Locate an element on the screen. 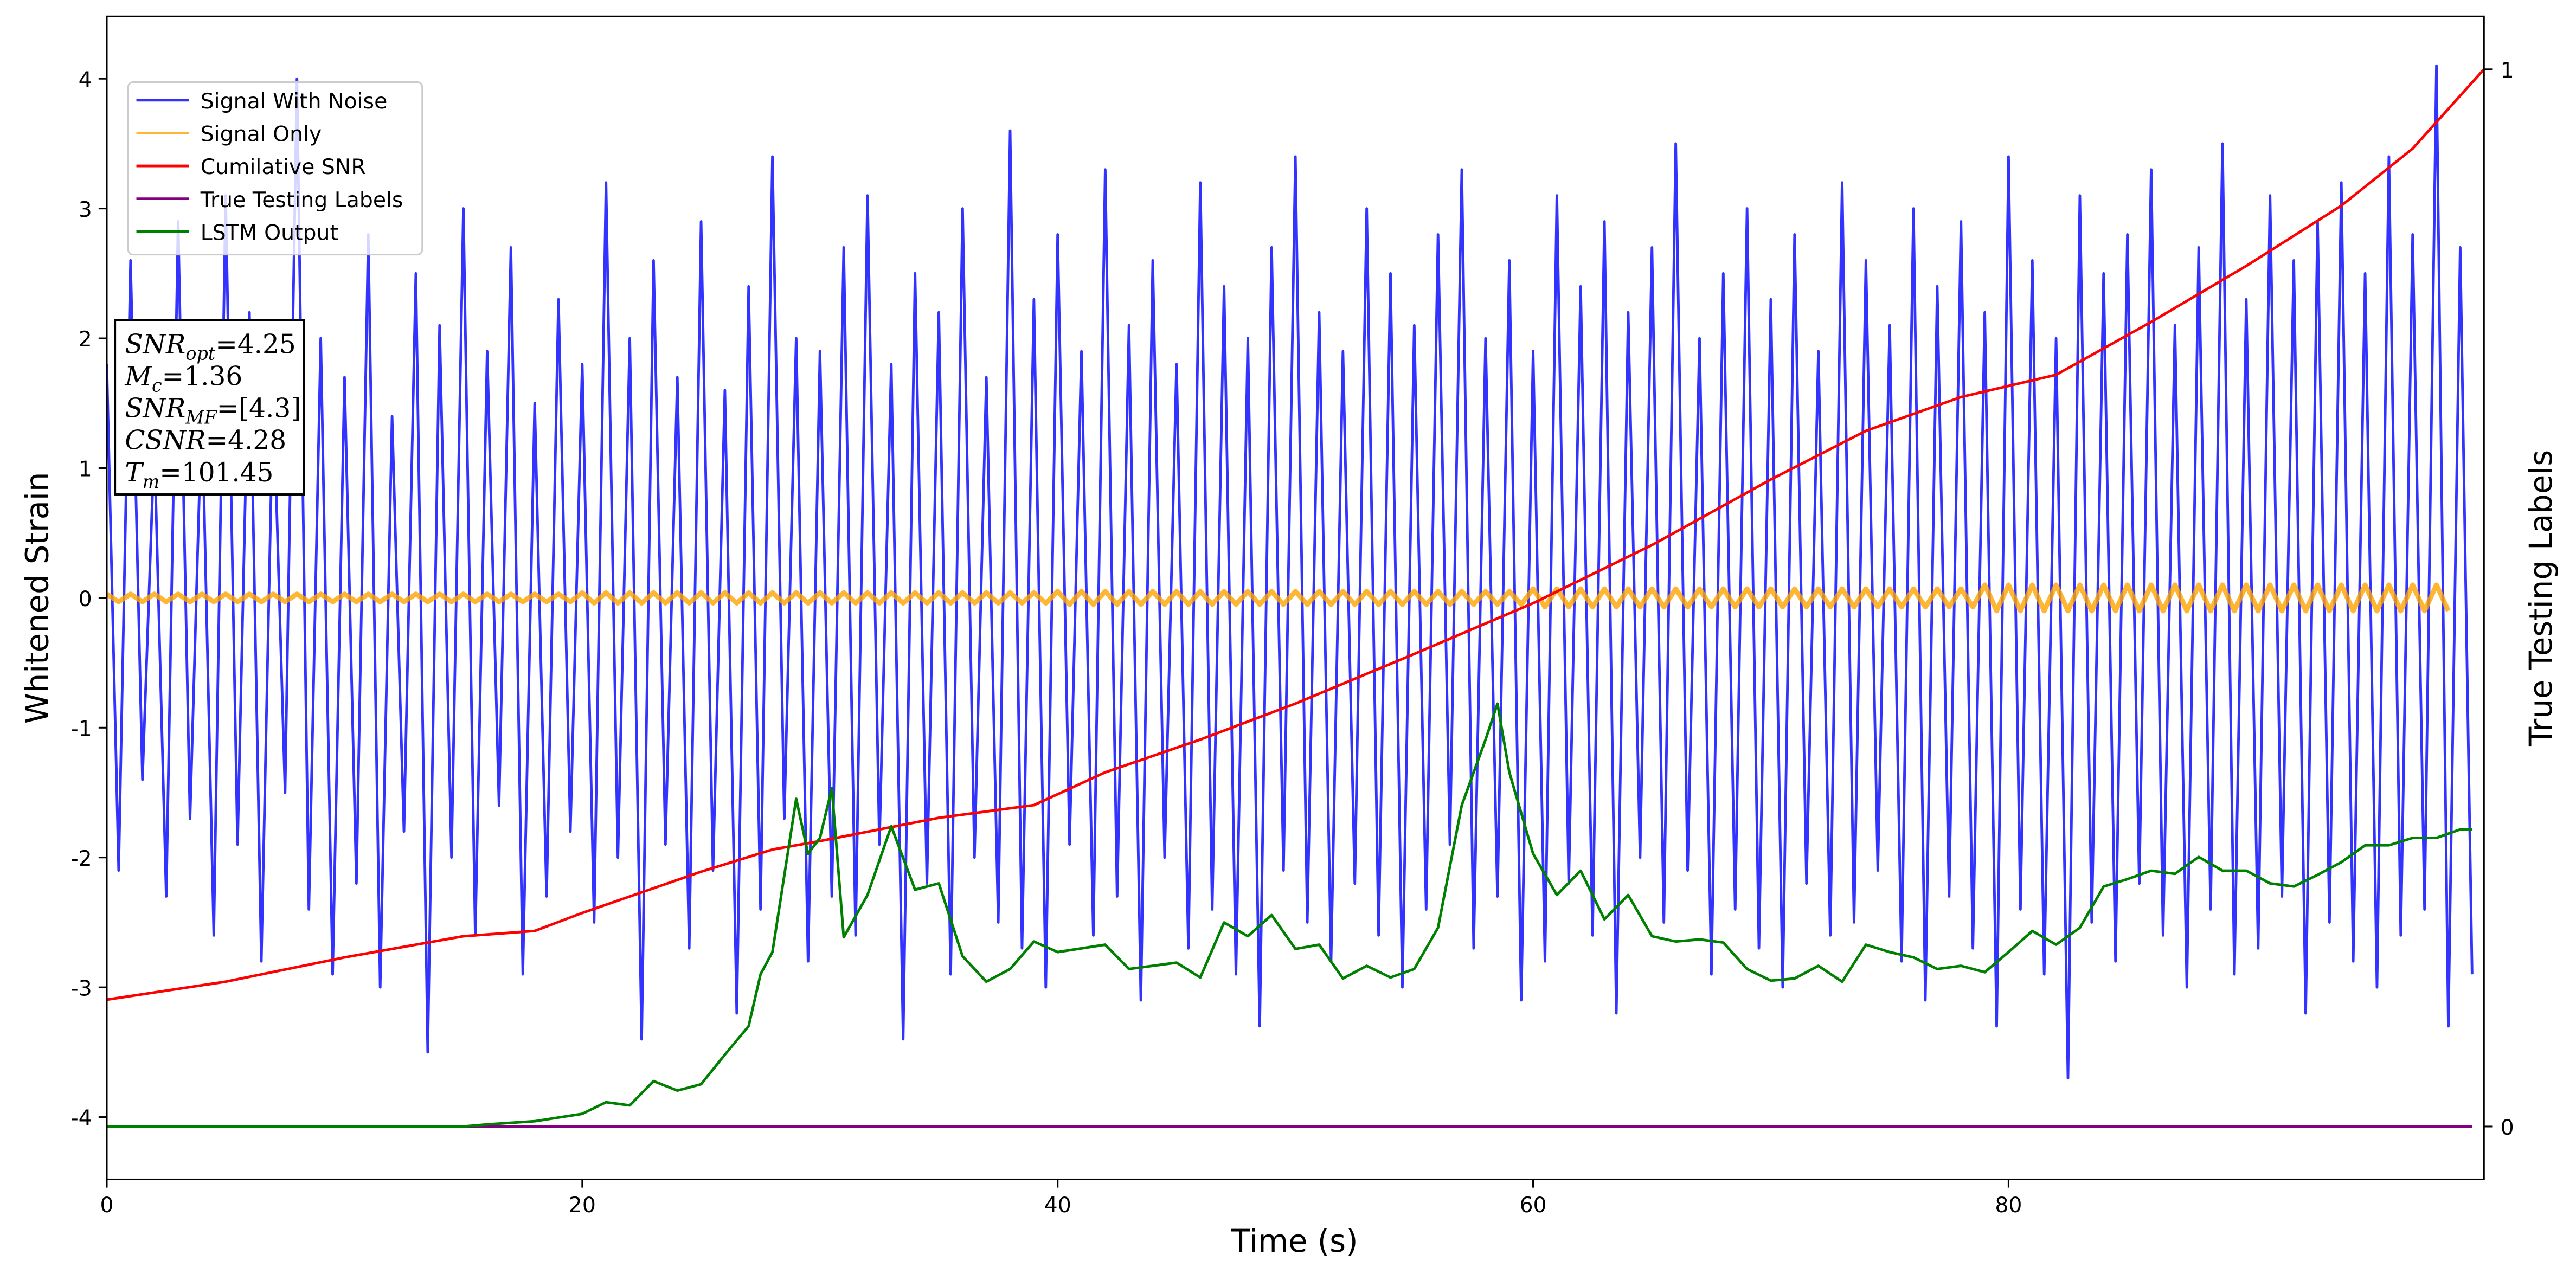 The width and height of the screenshot is (2576, 1274). x-tick-label: 80 is located at coordinates (2008, 1205).